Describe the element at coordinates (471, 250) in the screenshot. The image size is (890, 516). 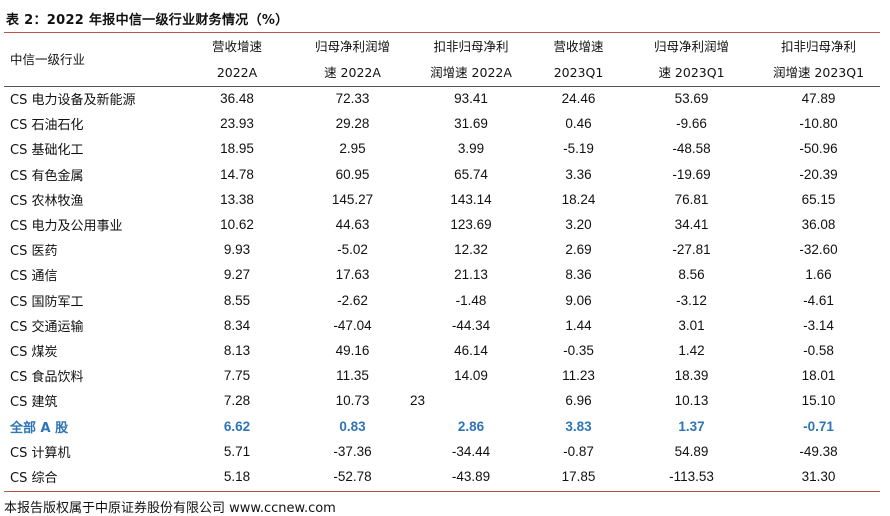
I see `value-cell: 12.32` at that location.